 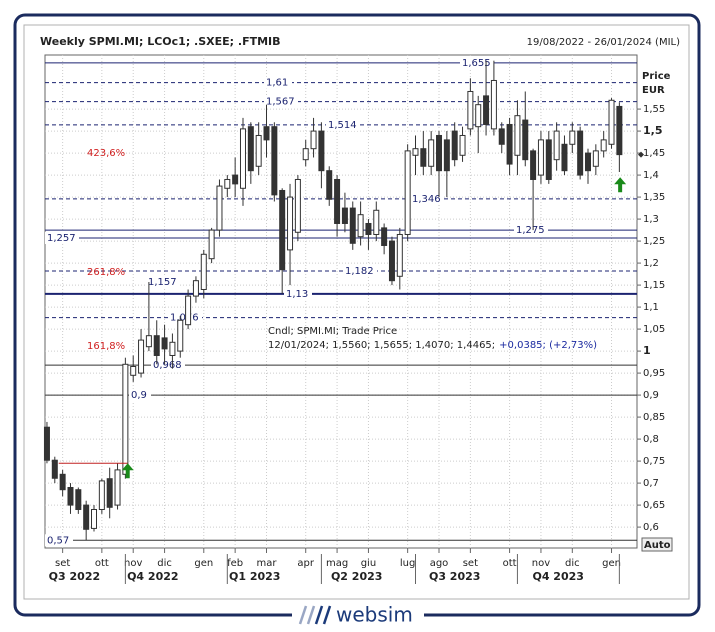 I want to click on level-label: 1,257, so click(x=61, y=238).